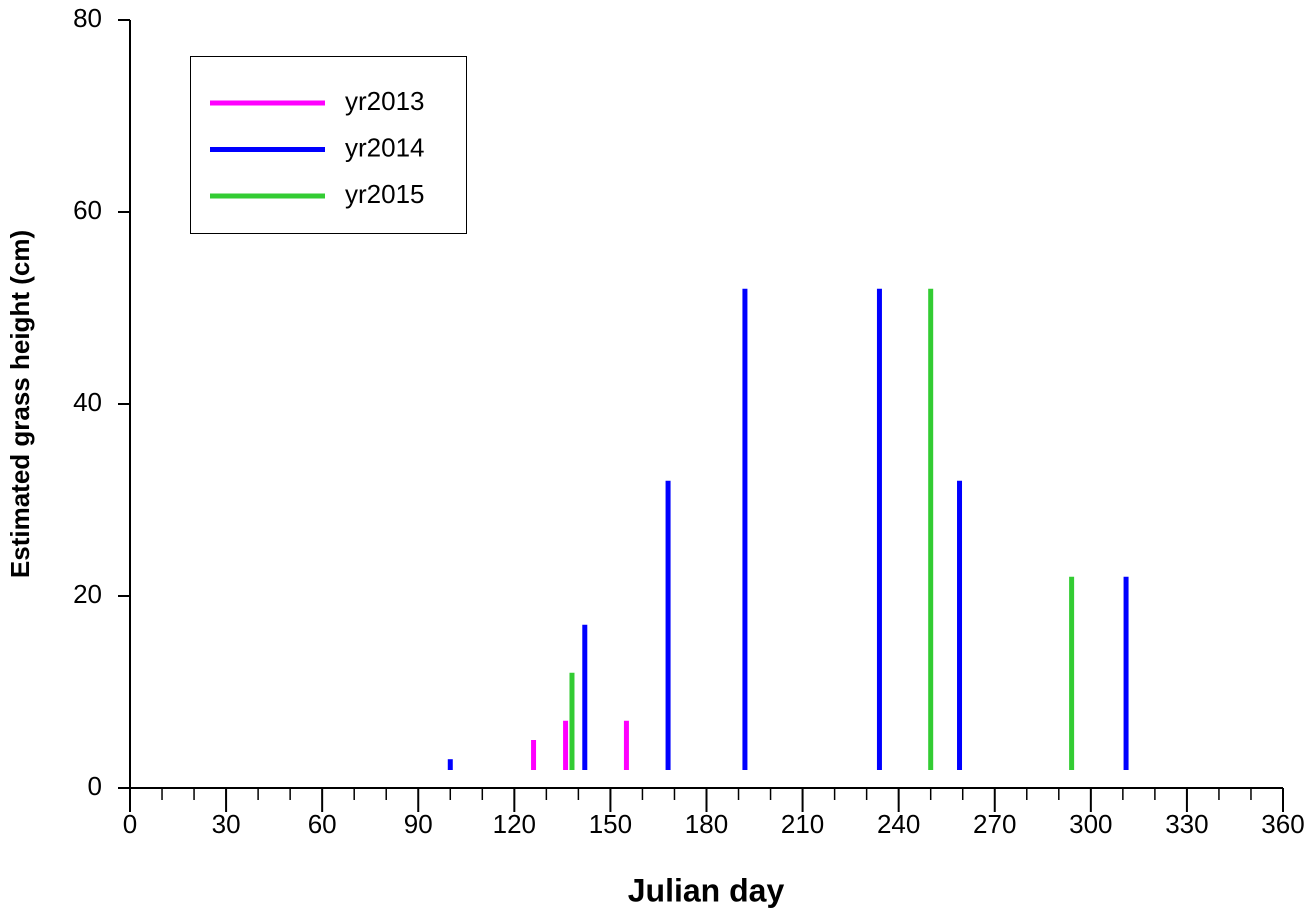  I want to click on x-tick-label: 180, so click(706, 824).